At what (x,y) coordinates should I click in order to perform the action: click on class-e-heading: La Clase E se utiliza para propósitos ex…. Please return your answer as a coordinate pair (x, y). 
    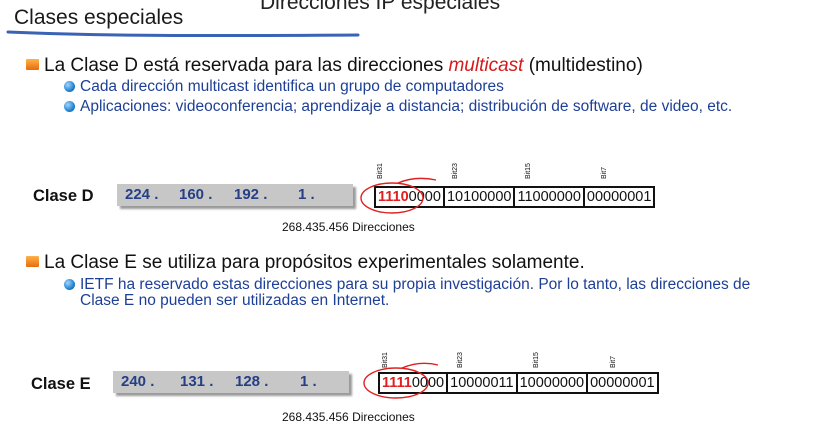
    Looking at the image, I should click on (305, 263).